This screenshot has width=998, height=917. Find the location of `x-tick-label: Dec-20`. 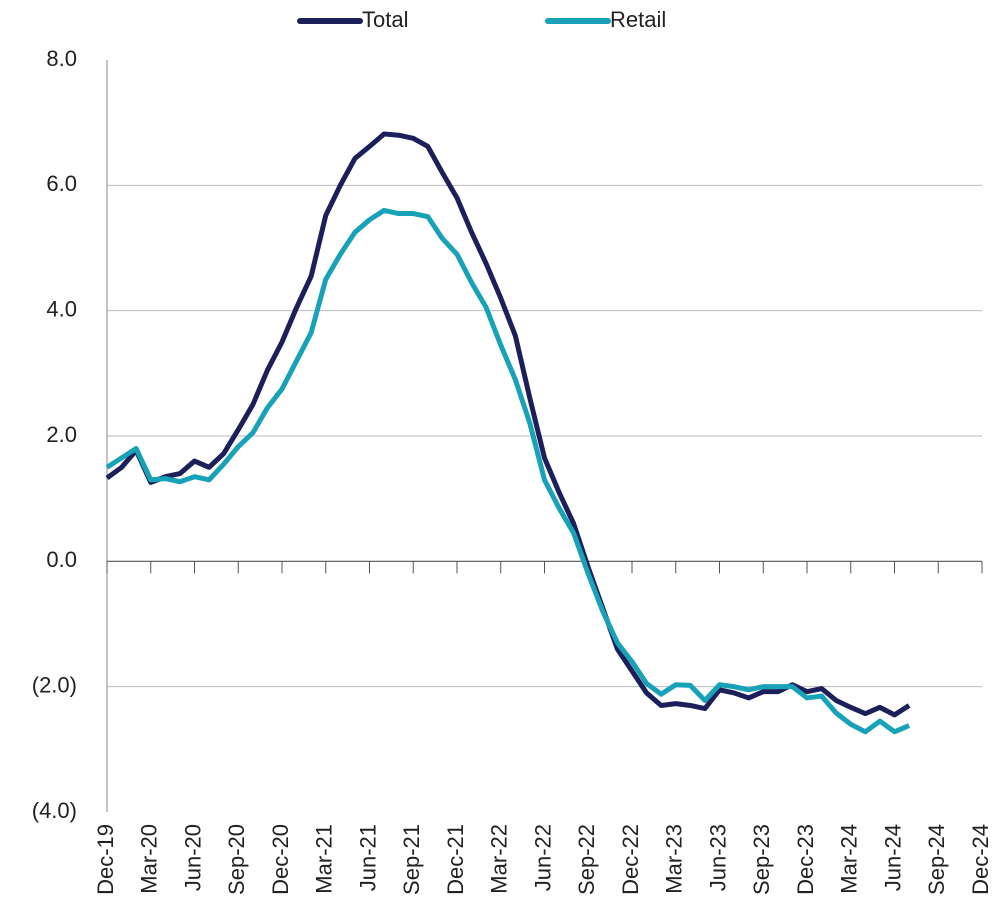

x-tick-label: Dec-20 is located at coordinates (280, 859).